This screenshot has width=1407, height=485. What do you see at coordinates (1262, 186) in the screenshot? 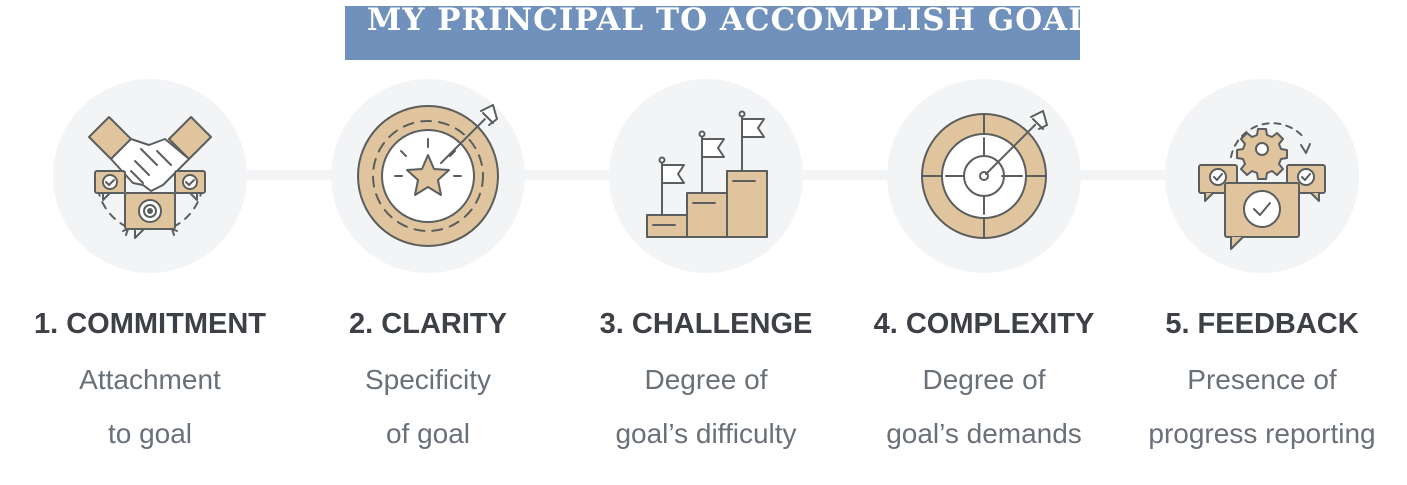
I see `feedback-gear-checks-icon` at bounding box center [1262, 186].